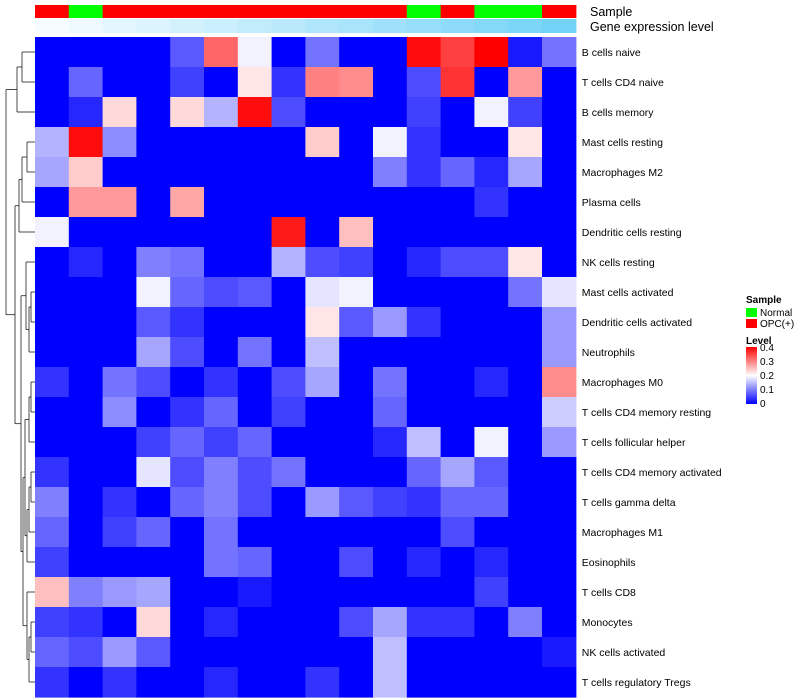 This screenshot has width=800, height=700. What do you see at coordinates (767, 362) in the screenshot?
I see `legend-tick-0.3: 0.3` at bounding box center [767, 362].